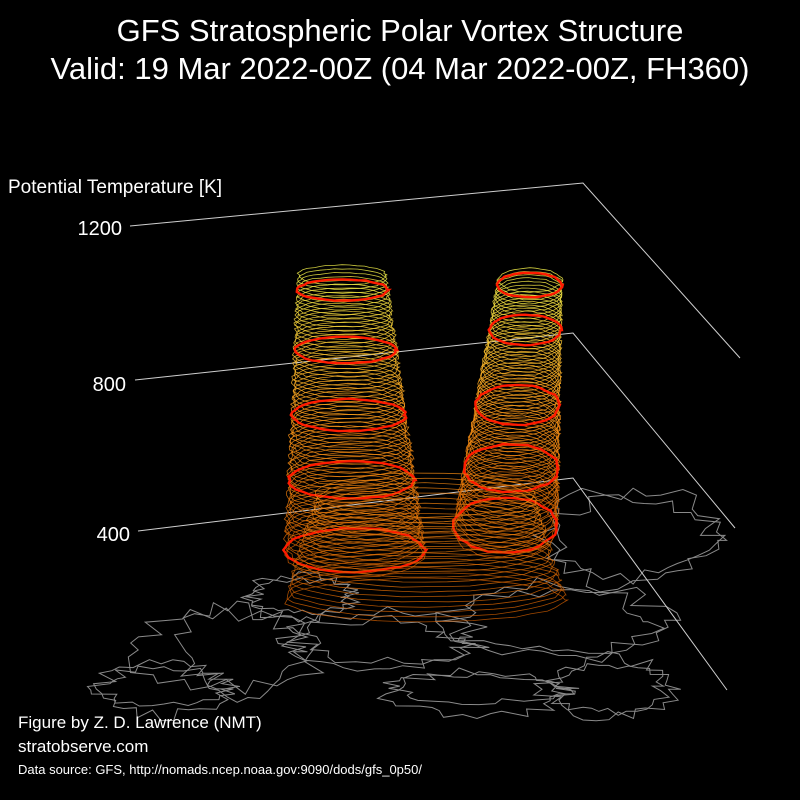  What do you see at coordinates (115, 187) in the screenshot?
I see `axis-title: Potential Temperature [K]` at bounding box center [115, 187].